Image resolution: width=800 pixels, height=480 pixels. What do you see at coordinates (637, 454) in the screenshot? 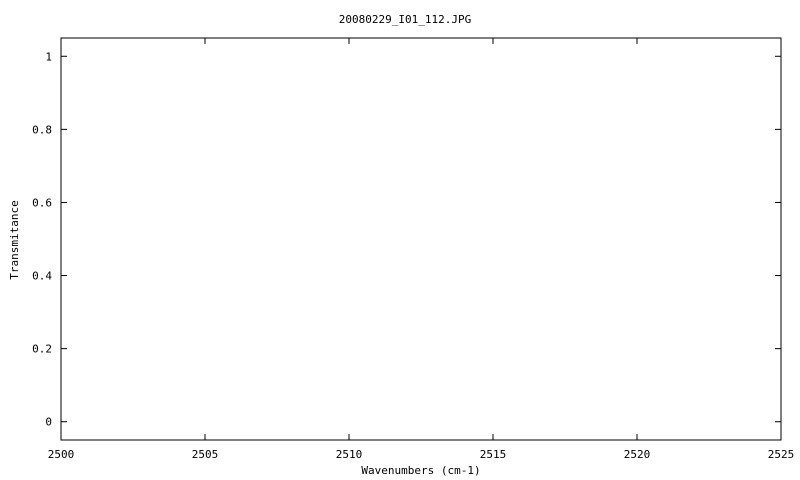
I see `x-tick-label: 2520` at bounding box center [637, 454].